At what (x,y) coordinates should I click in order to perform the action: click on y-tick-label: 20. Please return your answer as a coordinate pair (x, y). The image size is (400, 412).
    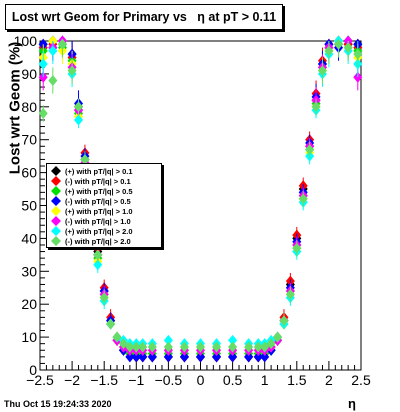
    Looking at the image, I should click on (29, 304).